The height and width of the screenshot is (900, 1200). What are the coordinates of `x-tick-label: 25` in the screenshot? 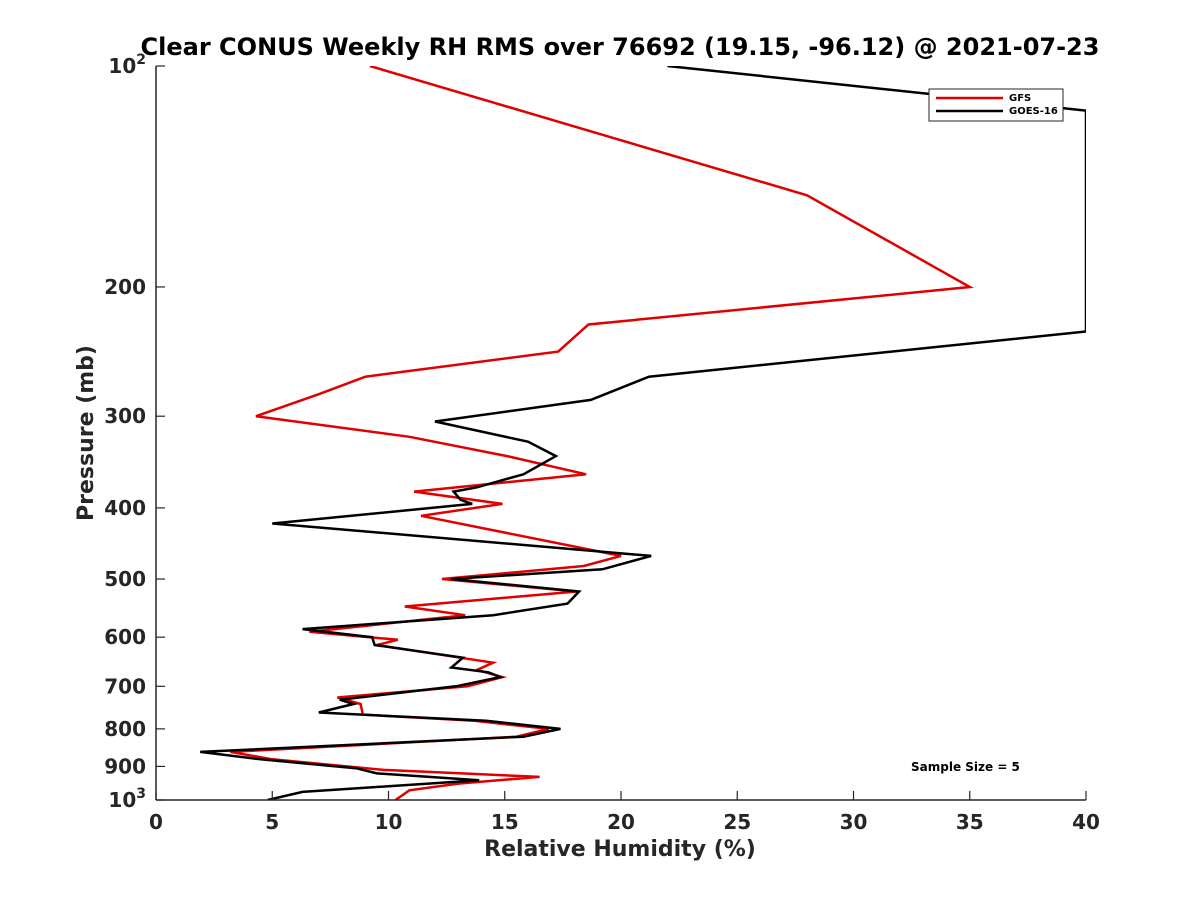 It's located at (737, 822).